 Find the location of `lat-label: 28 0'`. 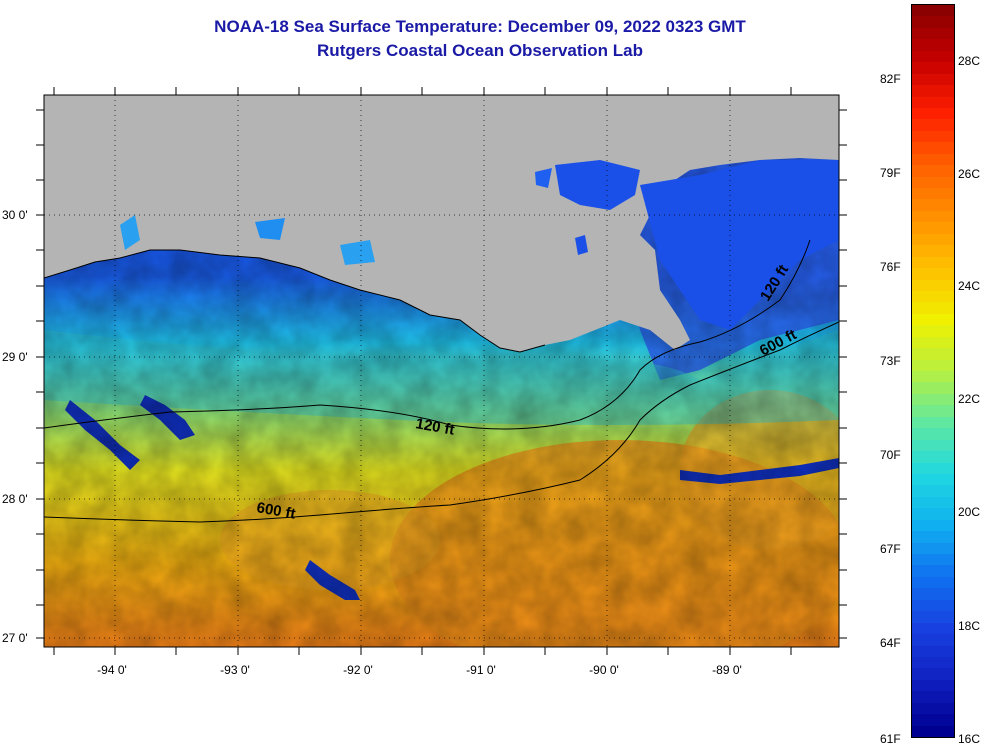

lat-label: 28 0' is located at coordinates (15, 499).